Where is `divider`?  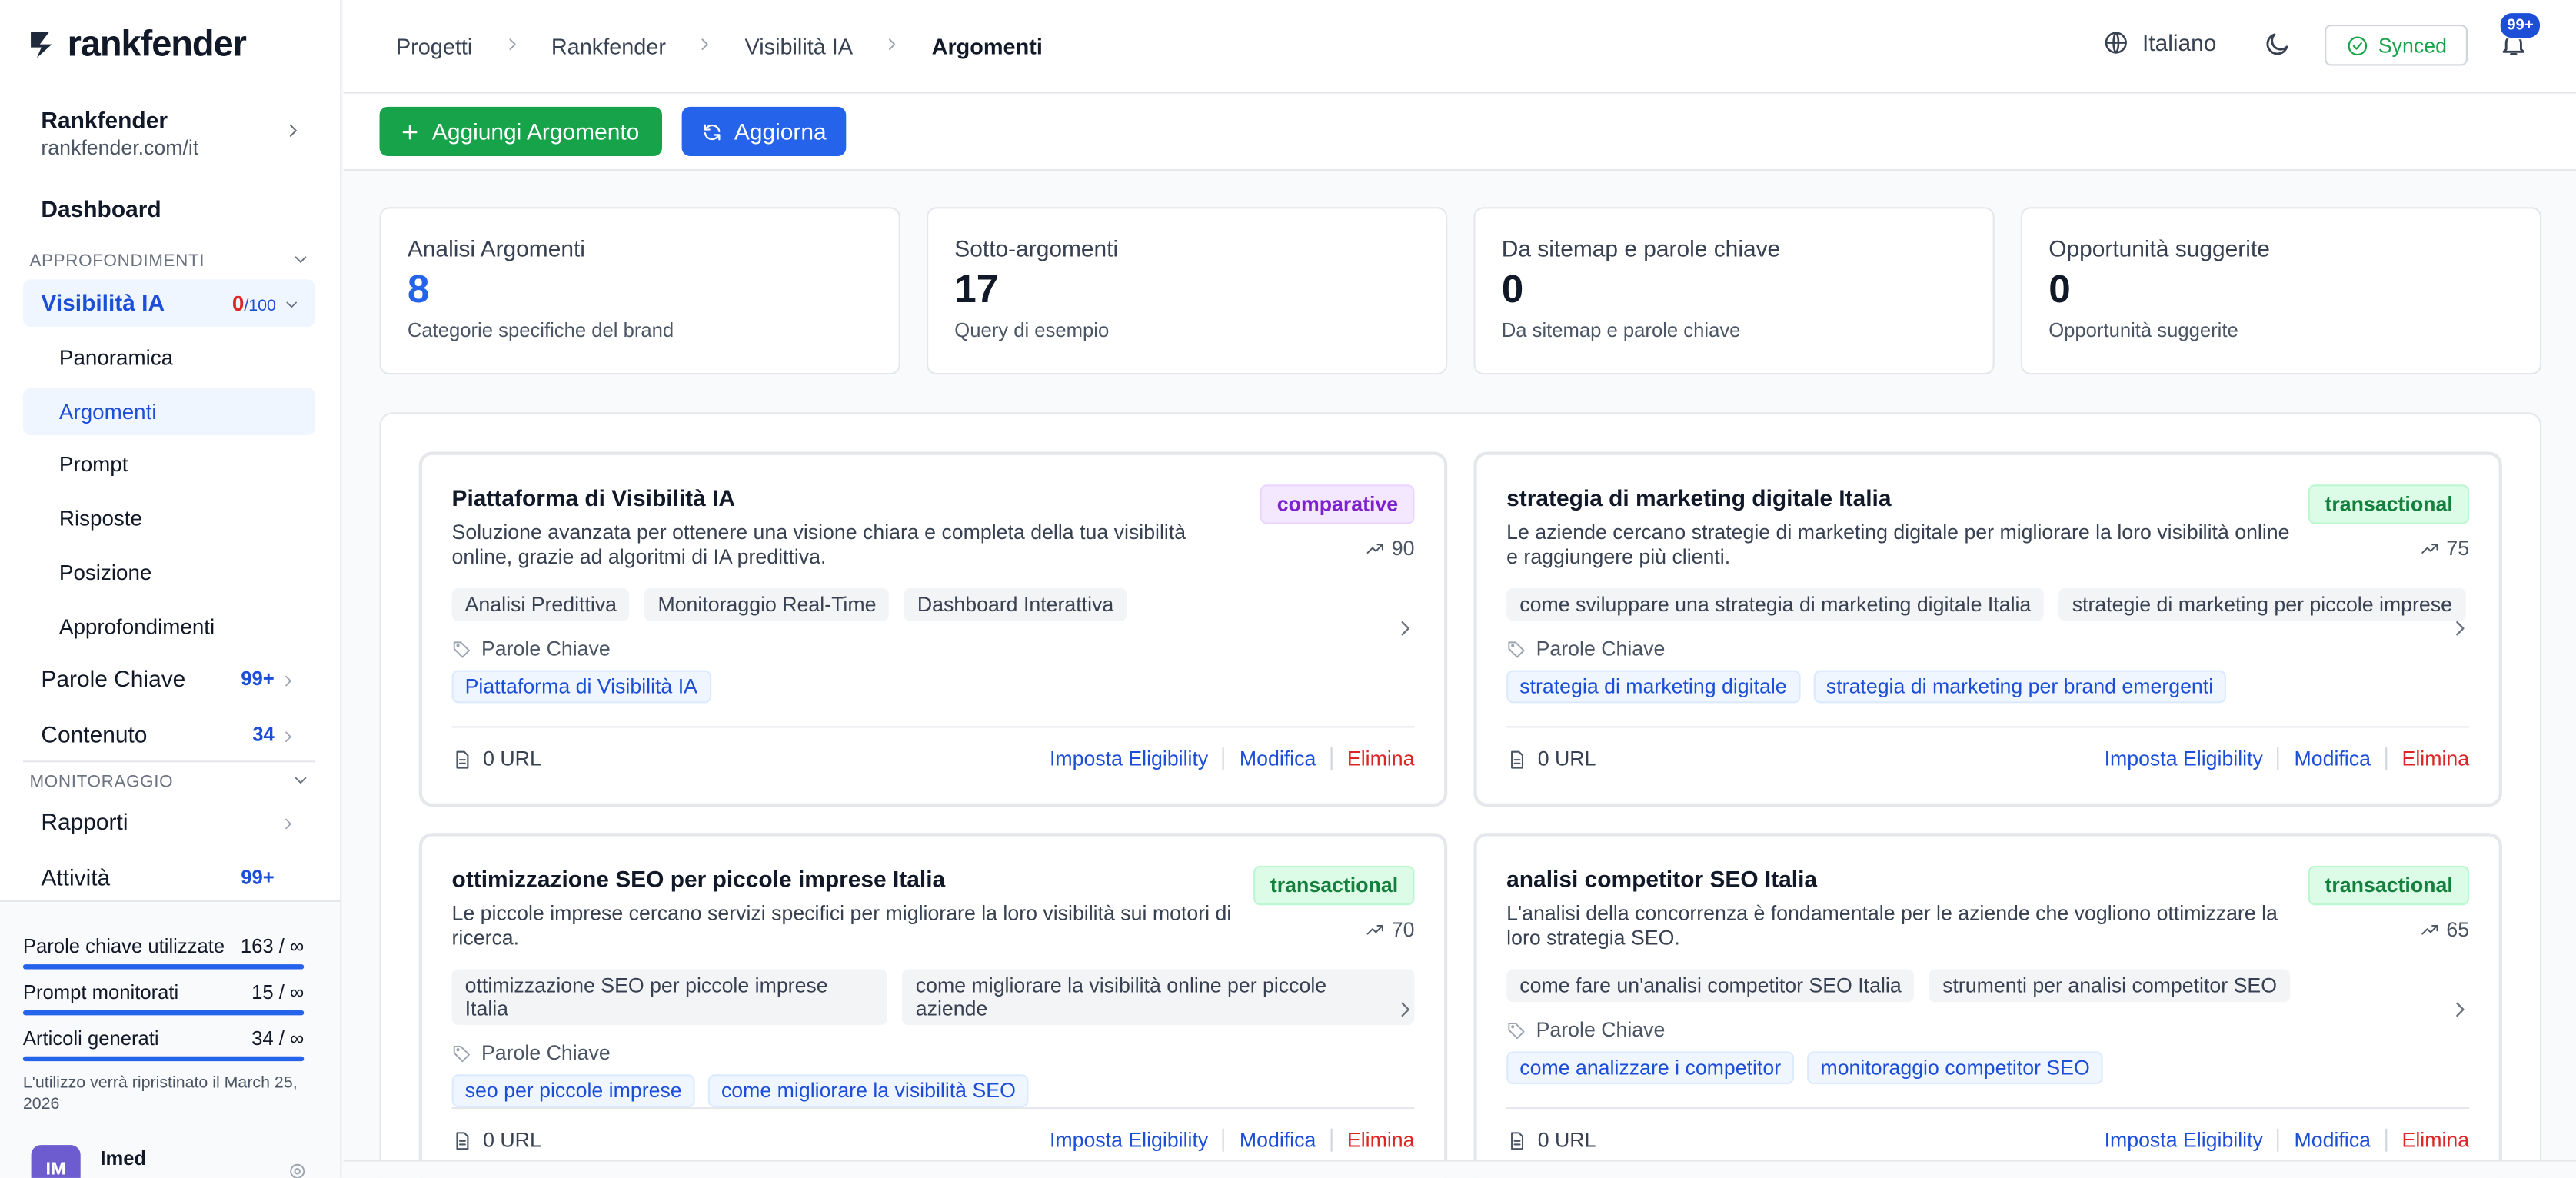
divider is located at coordinates (169, 762).